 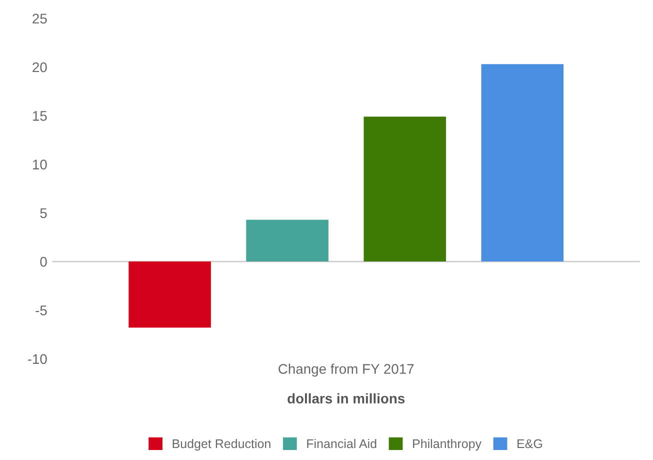 What do you see at coordinates (221, 444) in the screenshot?
I see `legend-label: Budget Reduction` at bounding box center [221, 444].